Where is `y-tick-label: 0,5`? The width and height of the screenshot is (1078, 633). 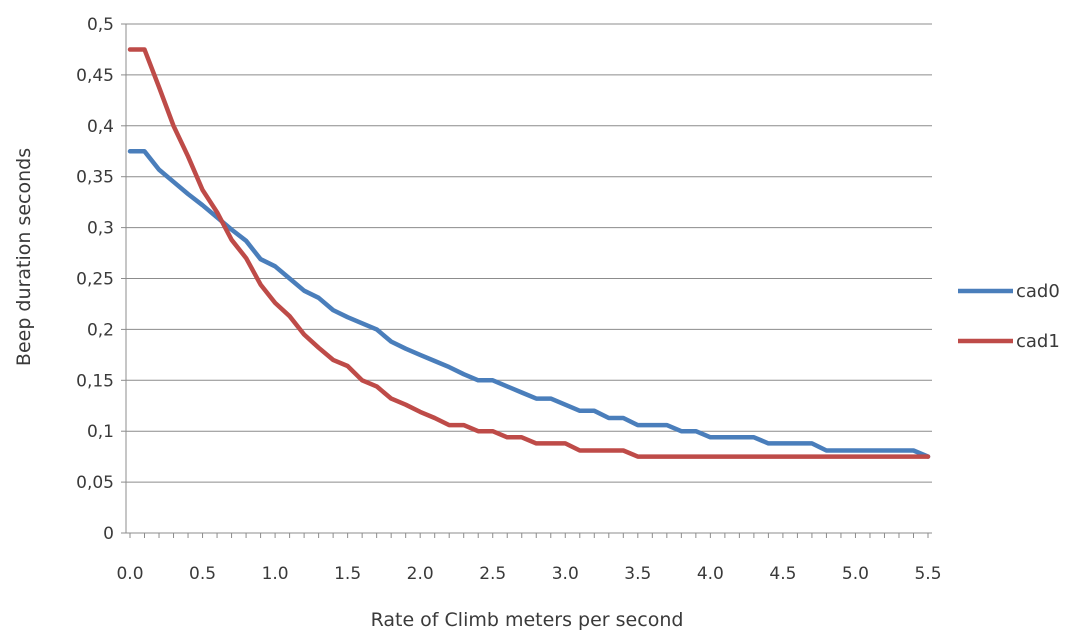 y-tick-label: 0,5 is located at coordinates (100, 25).